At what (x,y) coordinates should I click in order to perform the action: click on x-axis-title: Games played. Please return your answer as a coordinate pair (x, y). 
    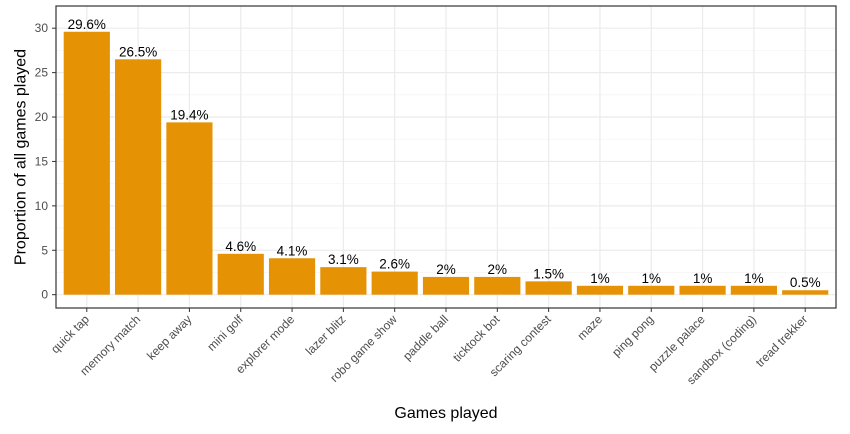
    Looking at the image, I should click on (445, 413).